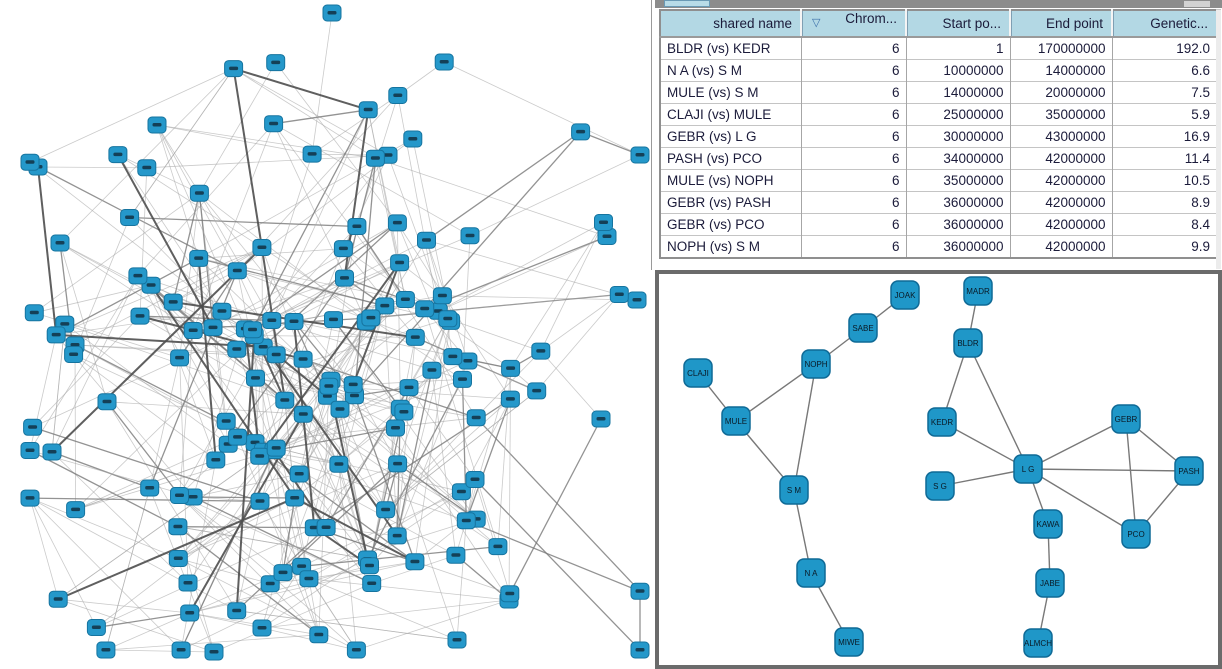  I want to click on network-node-kawa, so click(1048, 524).